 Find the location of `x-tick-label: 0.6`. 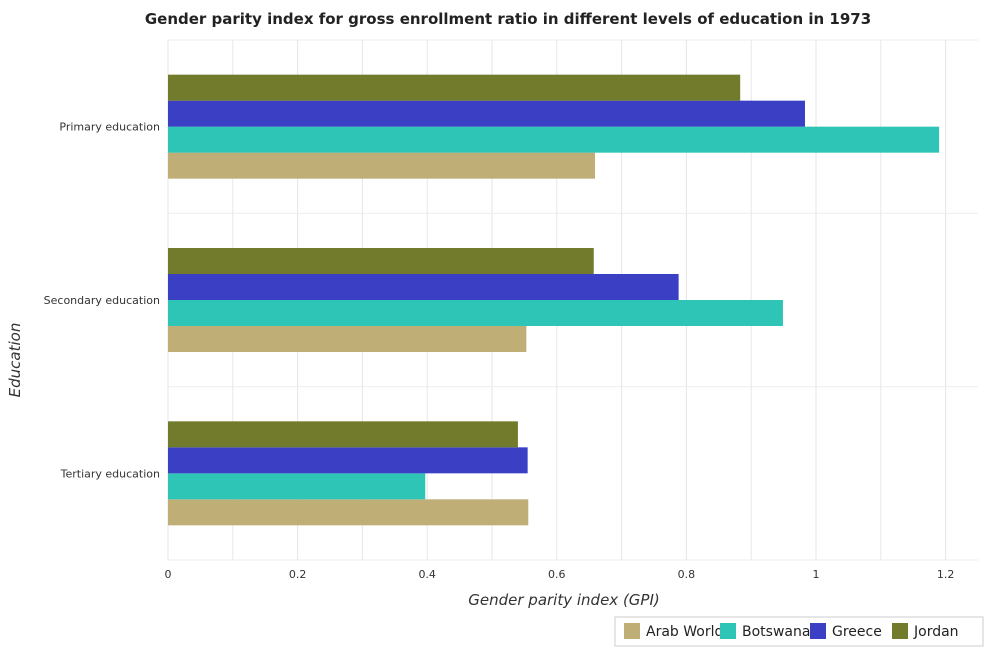

x-tick-label: 0.6 is located at coordinates (557, 574).